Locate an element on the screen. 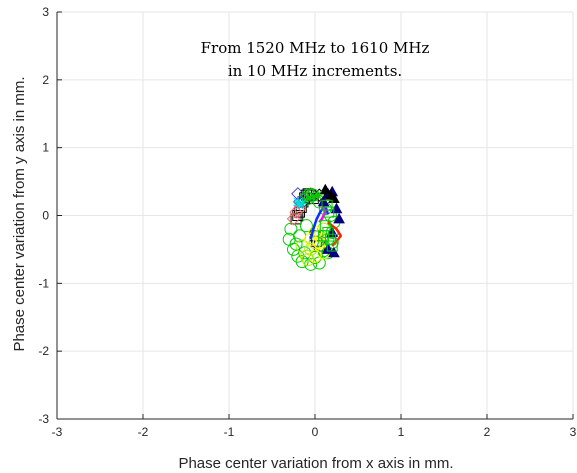 The image size is (577, 473). x-tick-label: 2 is located at coordinates (487, 432).